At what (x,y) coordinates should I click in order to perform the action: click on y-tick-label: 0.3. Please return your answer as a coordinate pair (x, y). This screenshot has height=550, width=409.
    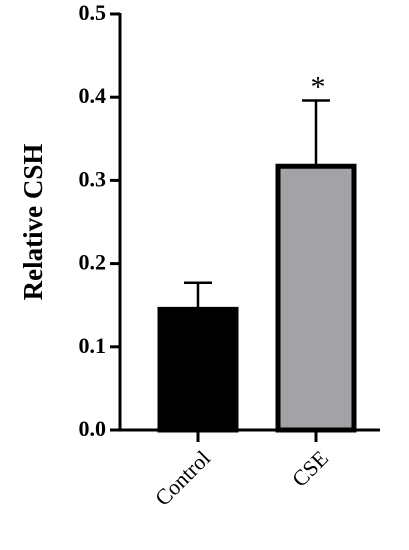
    Looking at the image, I should click on (93, 178).